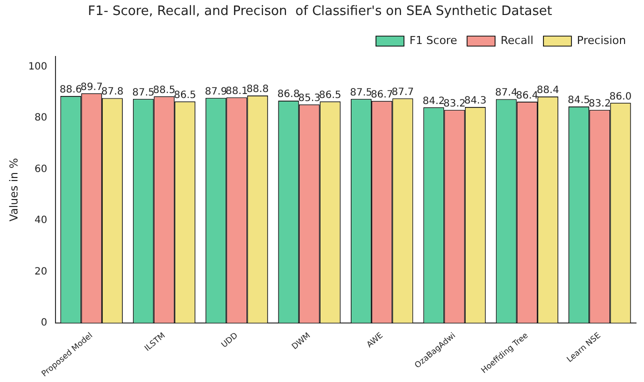 The width and height of the screenshot is (644, 382). Describe the element at coordinates (403, 92) in the screenshot. I see `data-label: 87.7` at that location.